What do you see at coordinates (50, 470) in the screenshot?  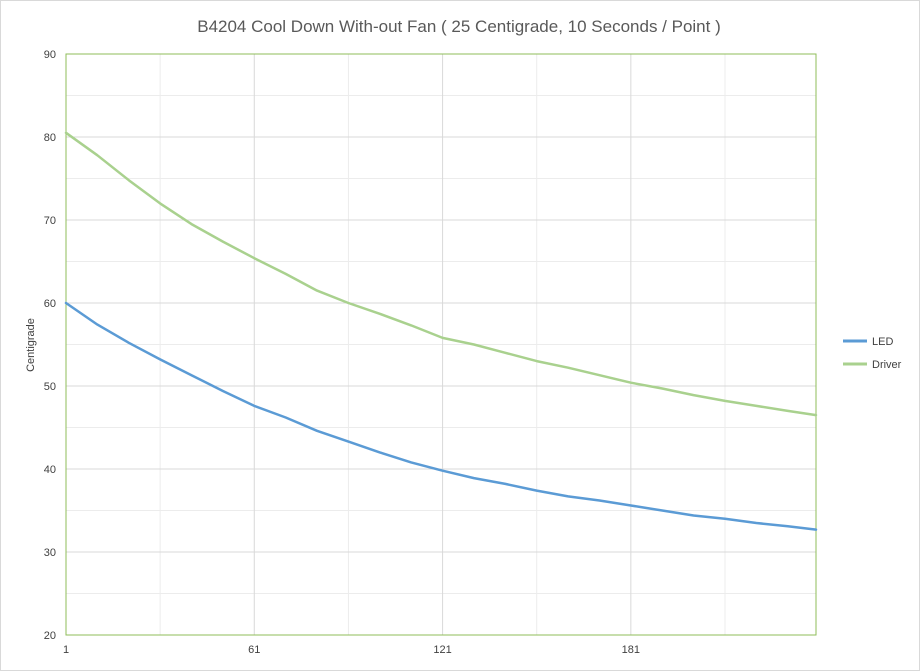 I see `y-tick-label: 40` at bounding box center [50, 470].